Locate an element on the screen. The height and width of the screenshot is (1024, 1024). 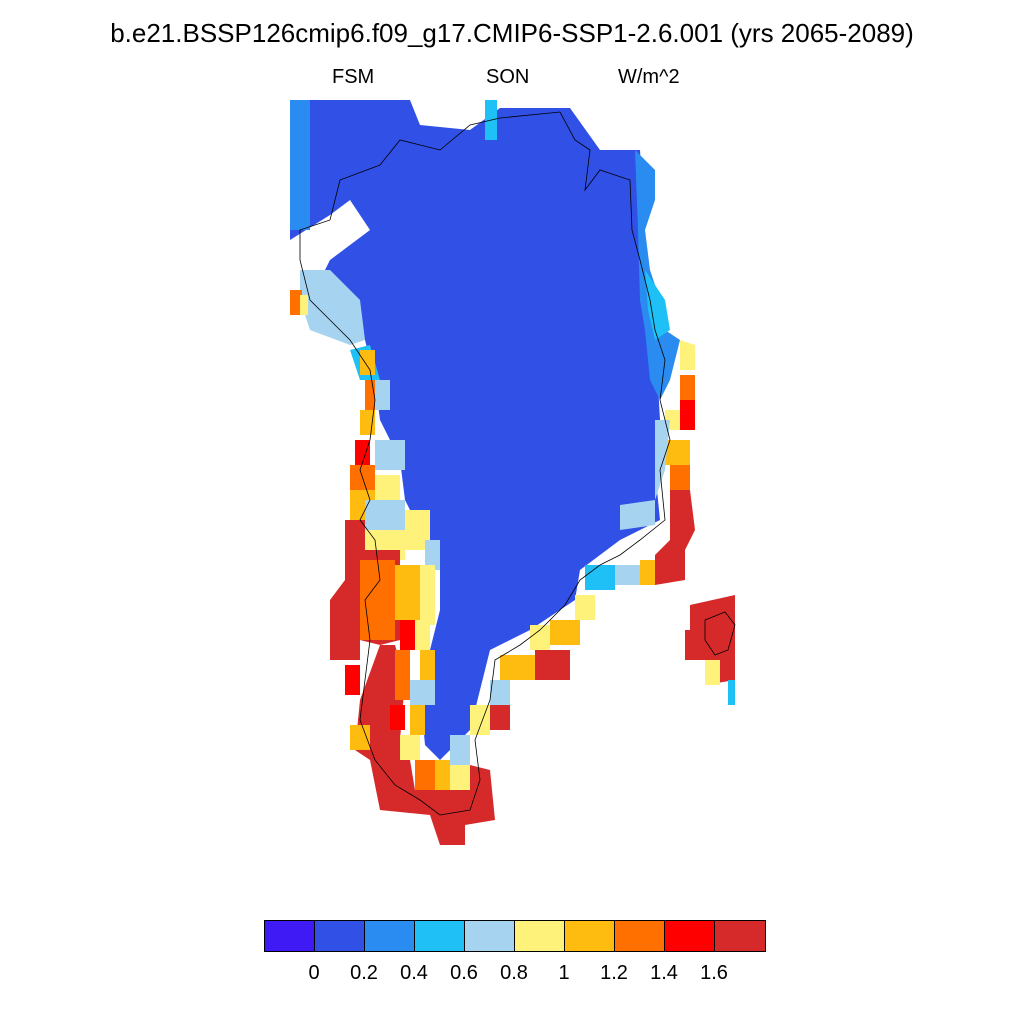
w-lightblue4 is located at coordinates (385, 515).